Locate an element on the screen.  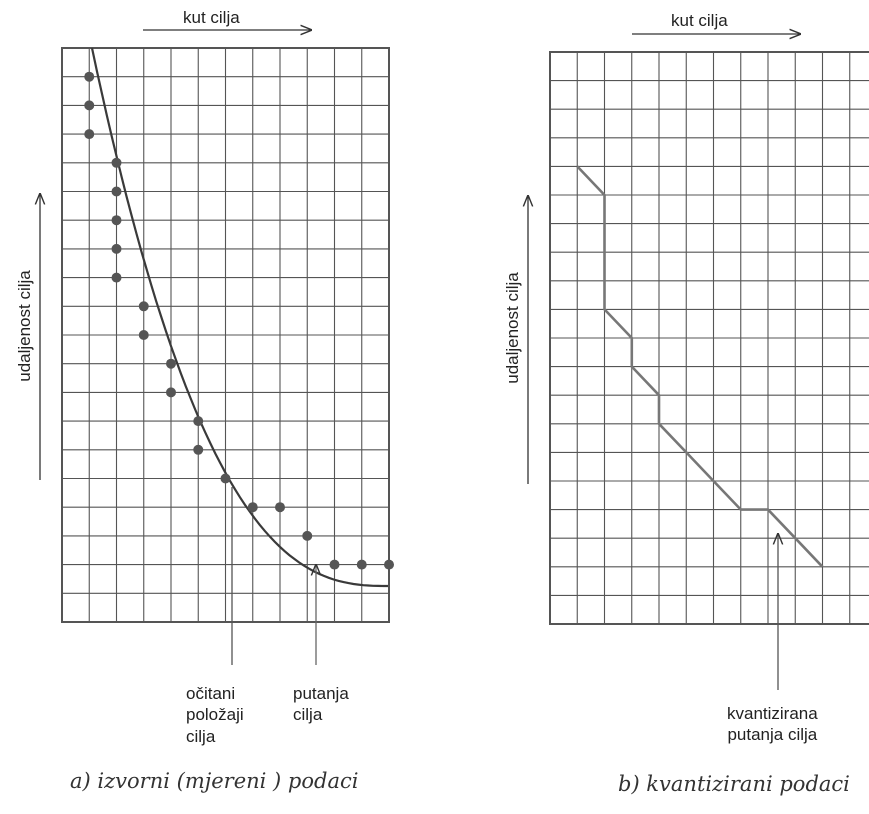
annotation-path-line-1: putanja is located at coordinates (321, 693).